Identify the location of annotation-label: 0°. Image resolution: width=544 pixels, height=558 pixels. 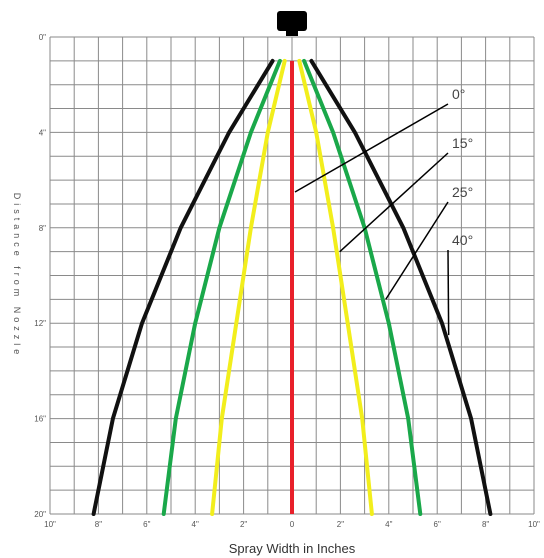
(458, 94).